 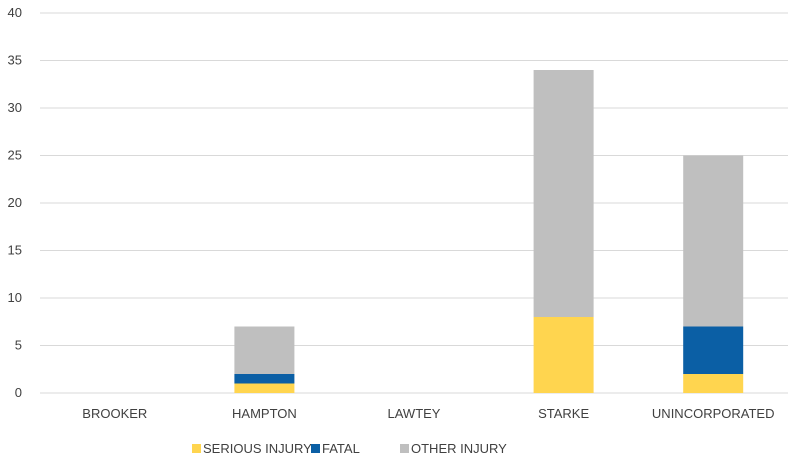 What do you see at coordinates (713, 350) in the screenshot?
I see `bar-fatal-unincorporated` at bounding box center [713, 350].